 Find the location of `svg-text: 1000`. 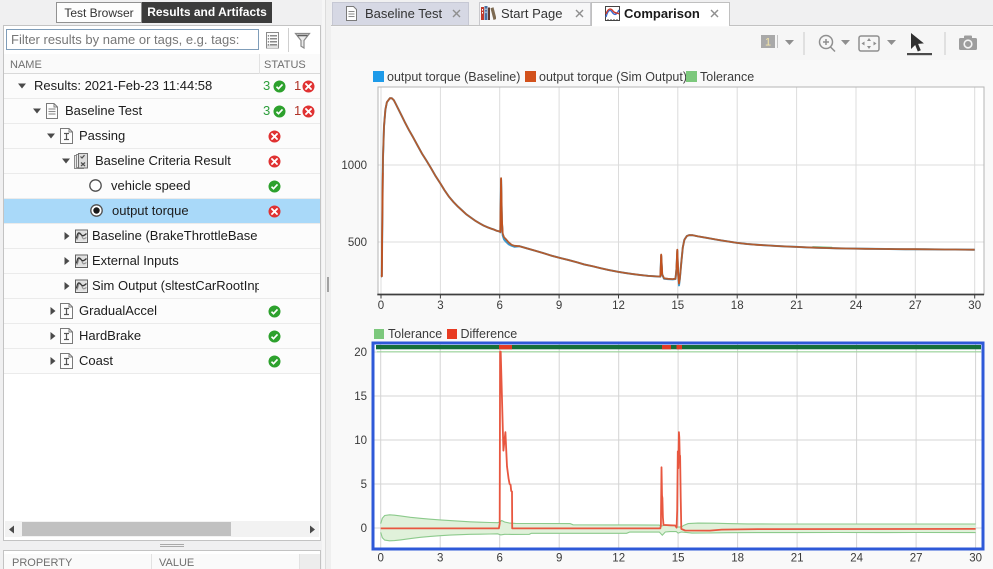

svg-text: 1000 is located at coordinates (354, 166).